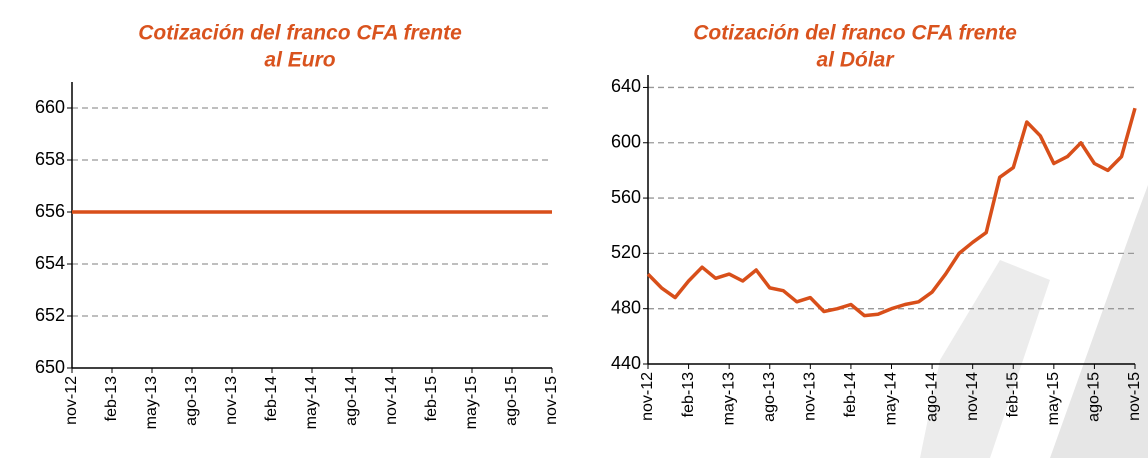 The width and height of the screenshot is (1148, 458). What do you see at coordinates (299, 60) in the screenshot?
I see `chart-title: al Euro` at bounding box center [299, 60].